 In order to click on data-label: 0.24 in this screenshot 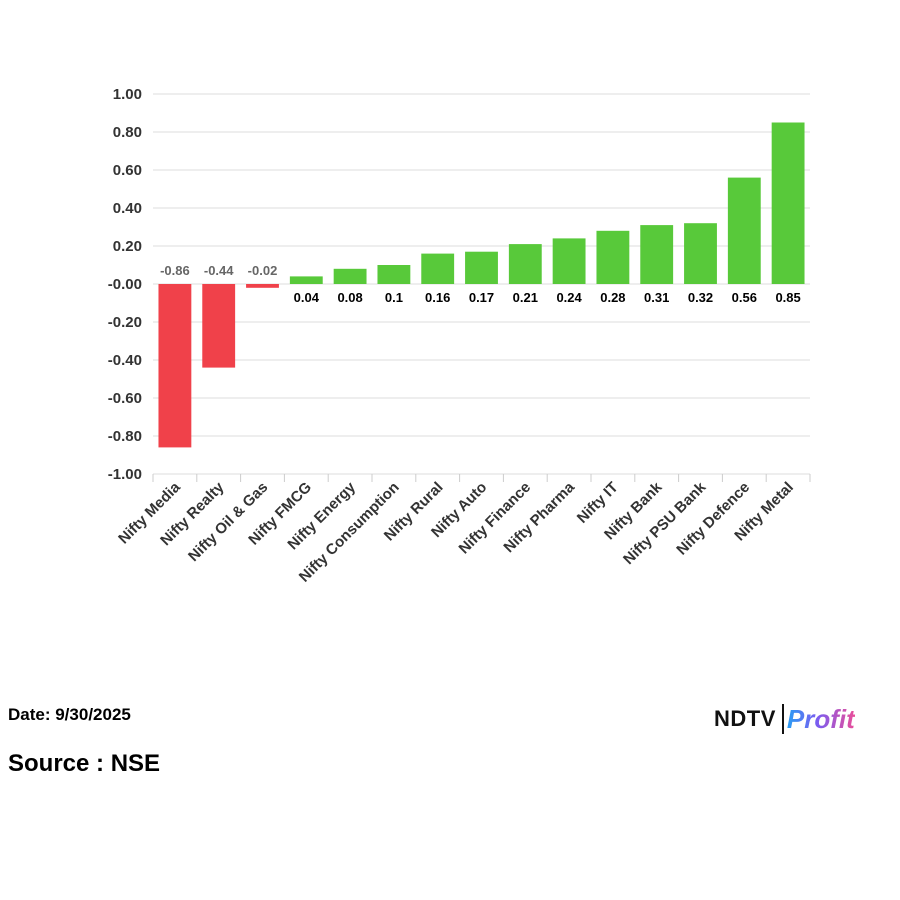, I will do `click(569, 297)`.